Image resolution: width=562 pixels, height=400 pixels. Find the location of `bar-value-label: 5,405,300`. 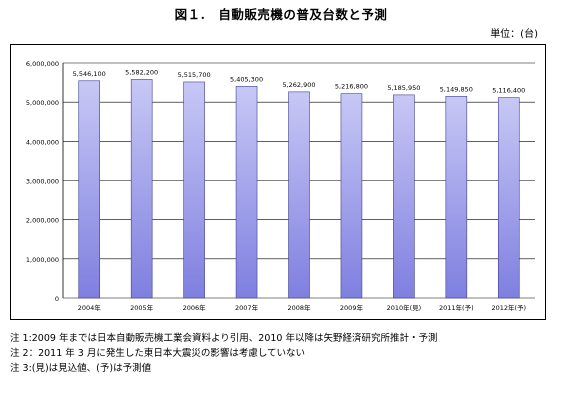

bar-value-label: 5,405,300 is located at coordinates (246, 79).